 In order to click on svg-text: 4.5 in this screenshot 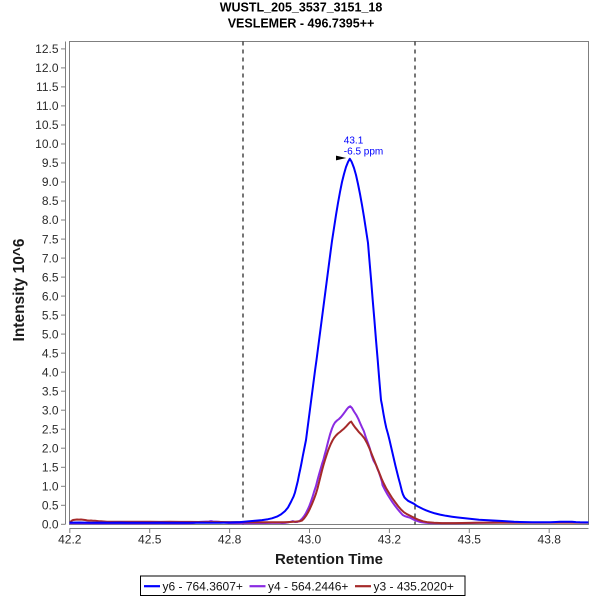, I will do `click(50, 353)`.